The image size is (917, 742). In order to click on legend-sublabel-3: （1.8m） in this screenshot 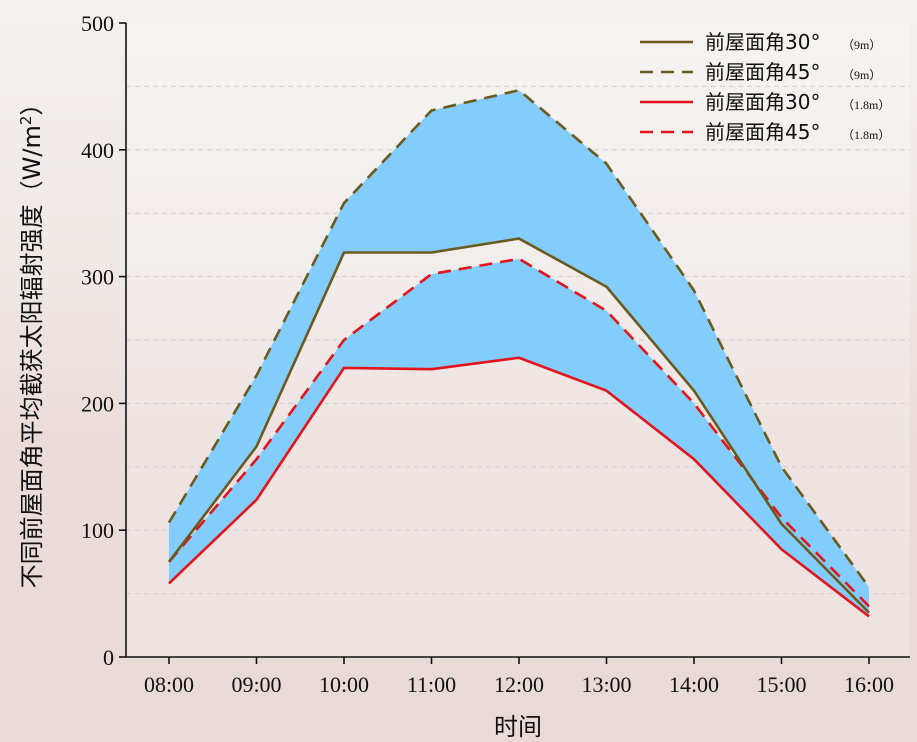, I will do `click(866, 135)`.